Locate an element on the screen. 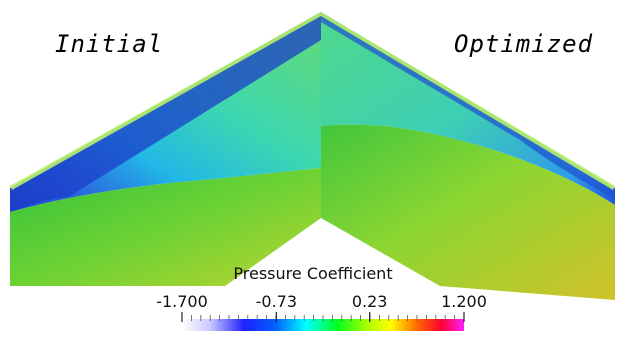 Image resolution: width=626 pixels, height=339 pixels. optimized-label: Optimized is located at coordinates (524, 44).